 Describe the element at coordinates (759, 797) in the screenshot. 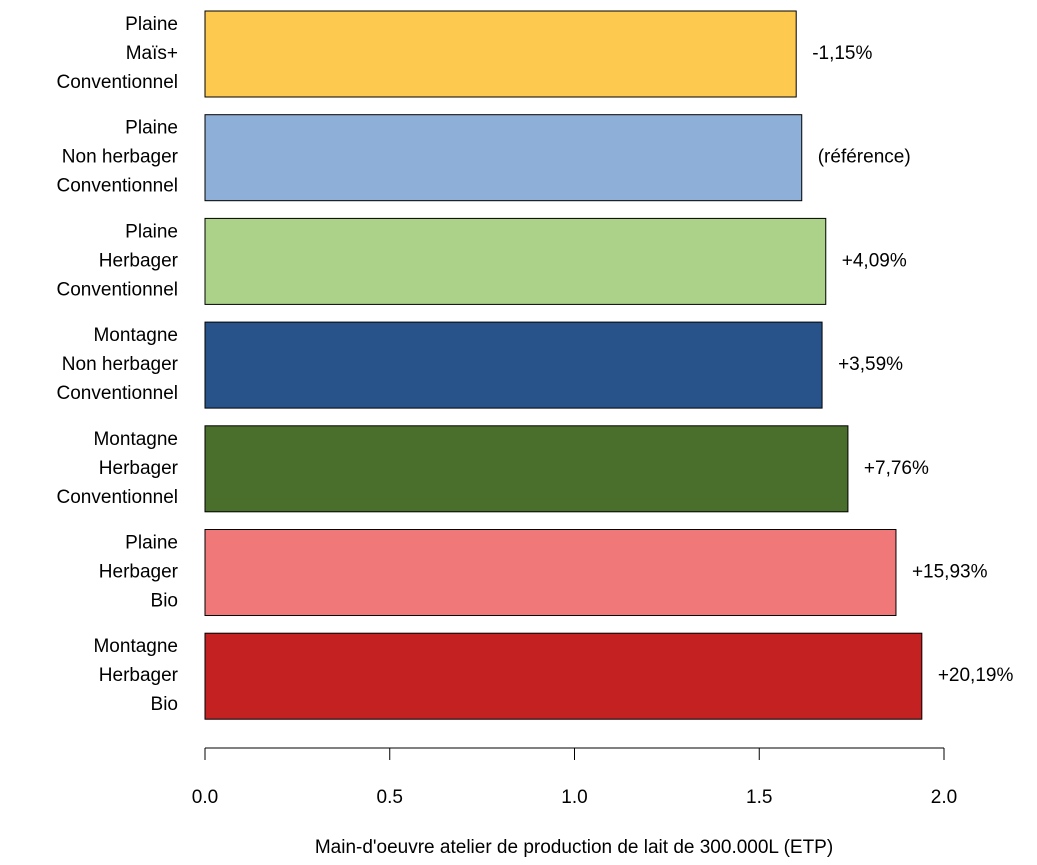

I see `x-tick-label: 1.5` at that location.